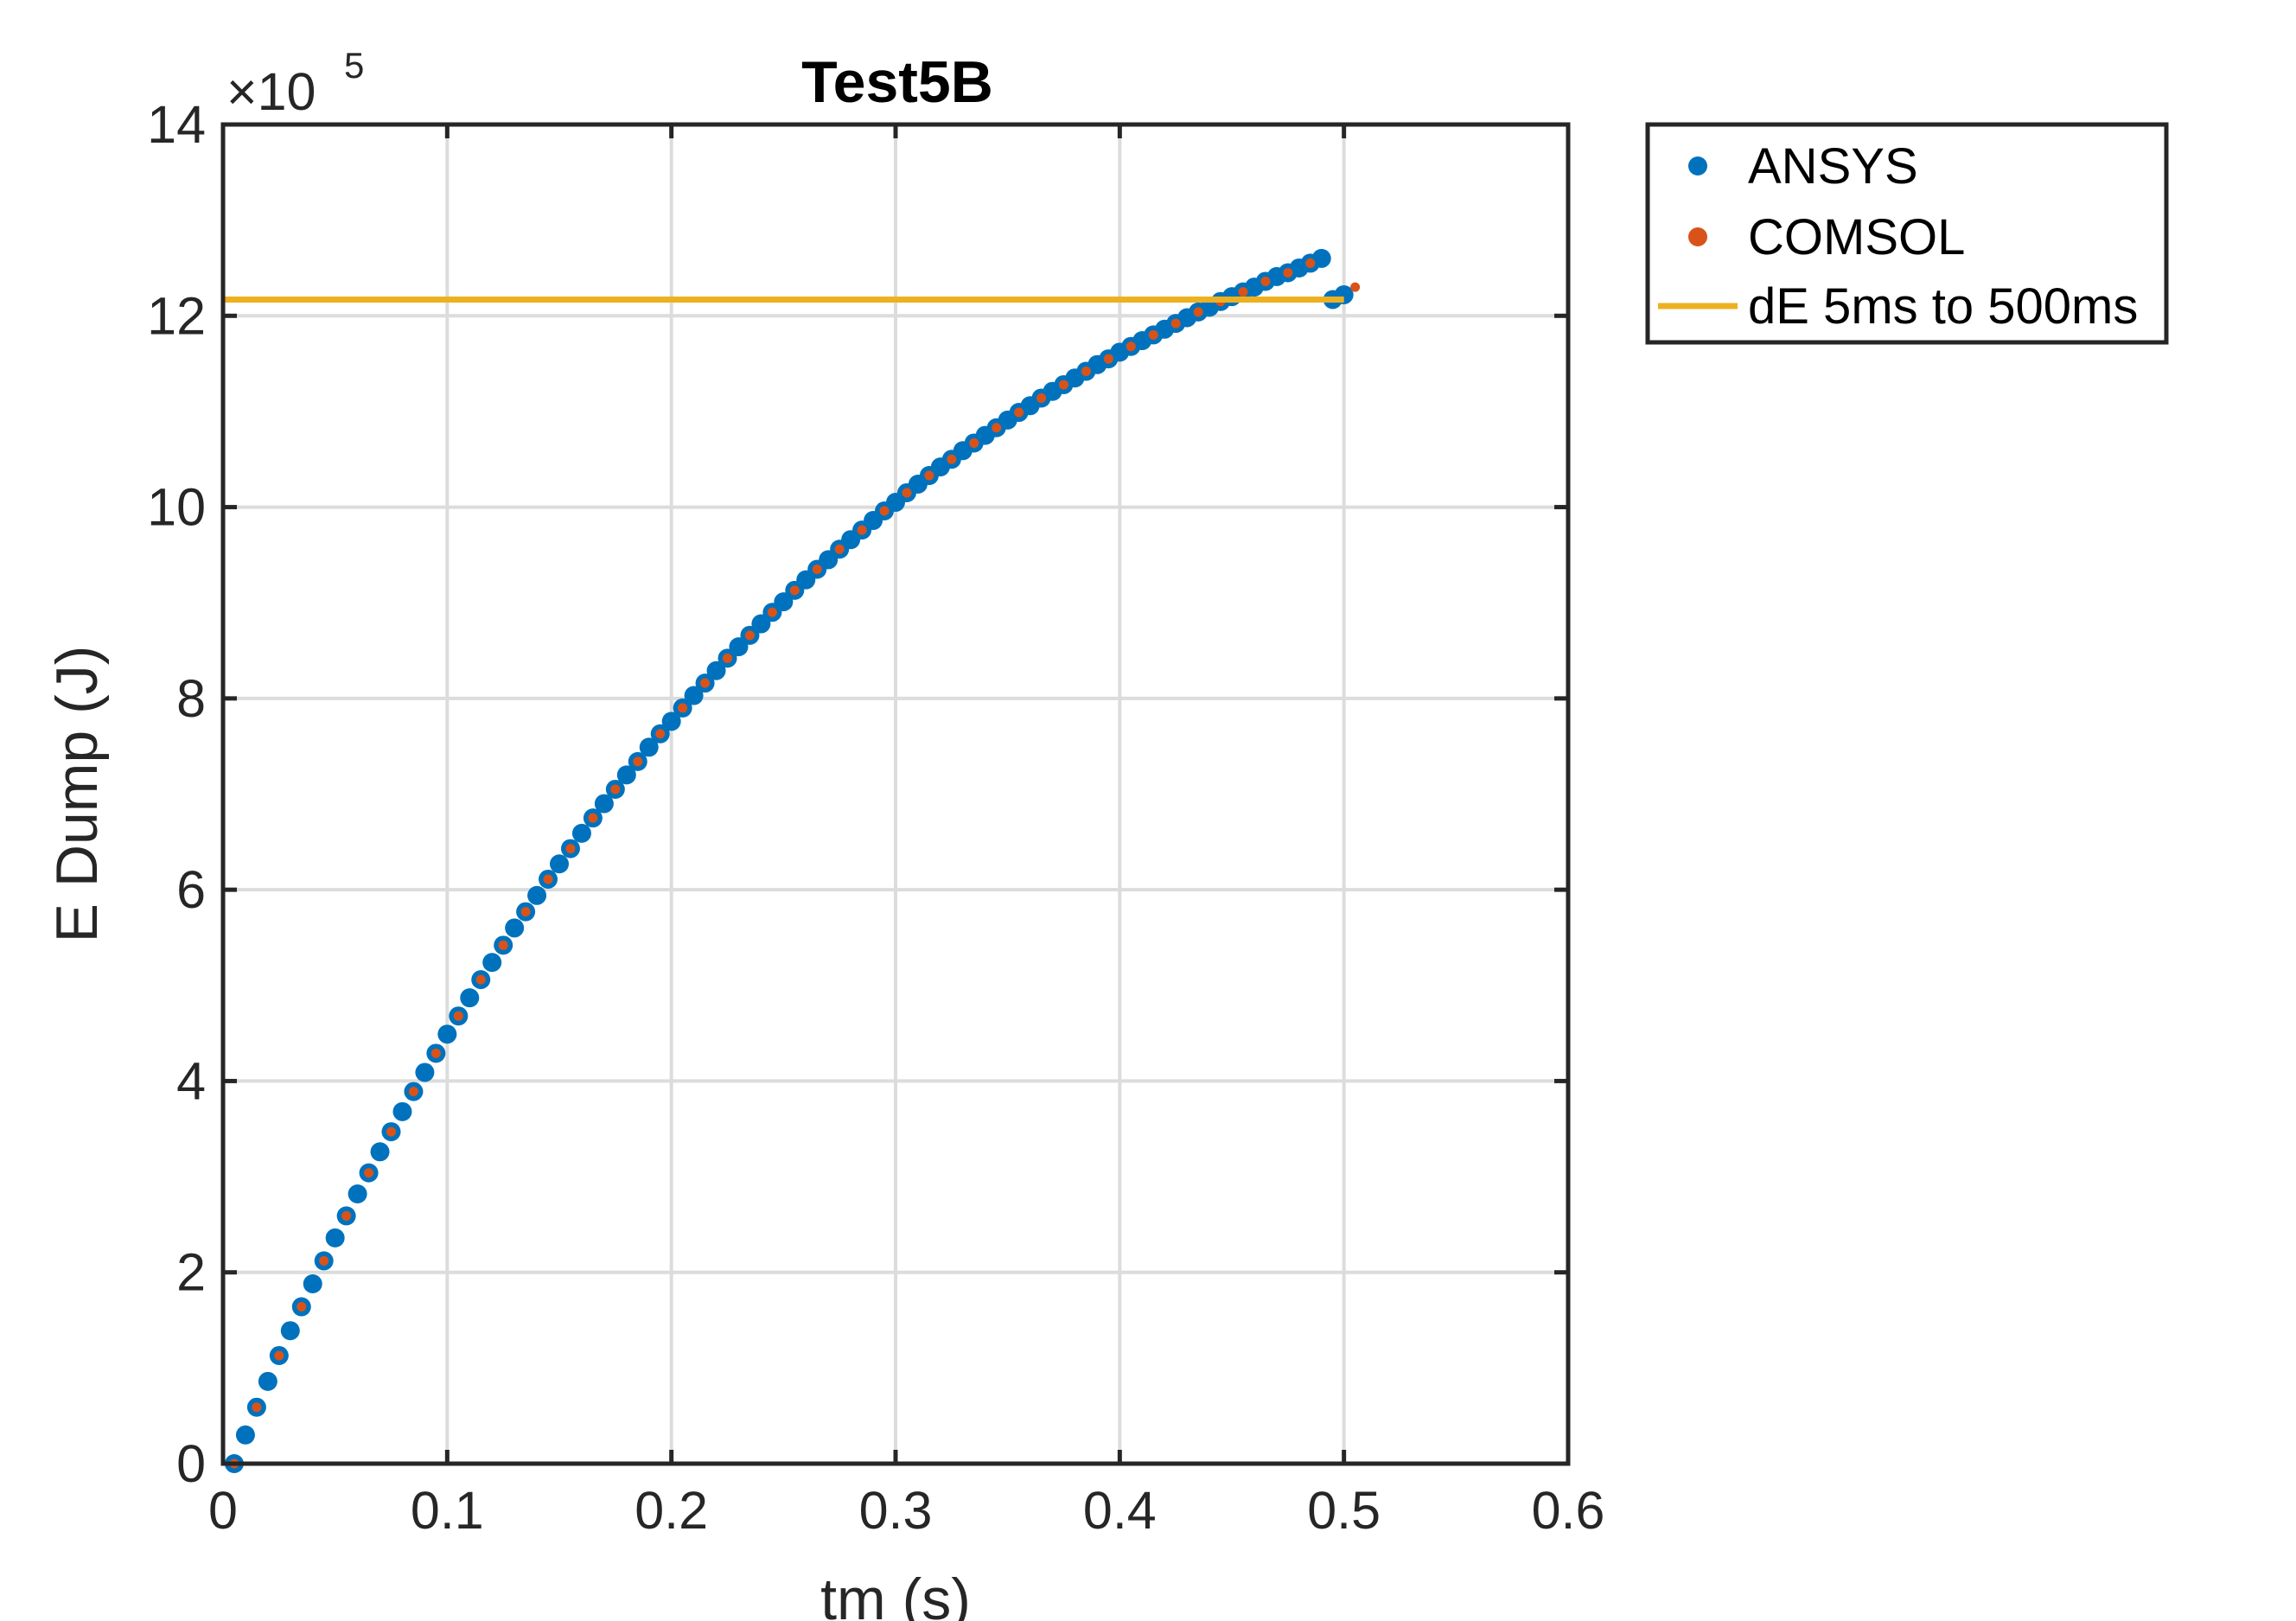  What do you see at coordinates (191, 698) in the screenshot?
I see `y-tick-label: 8` at bounding box center [191, 698].